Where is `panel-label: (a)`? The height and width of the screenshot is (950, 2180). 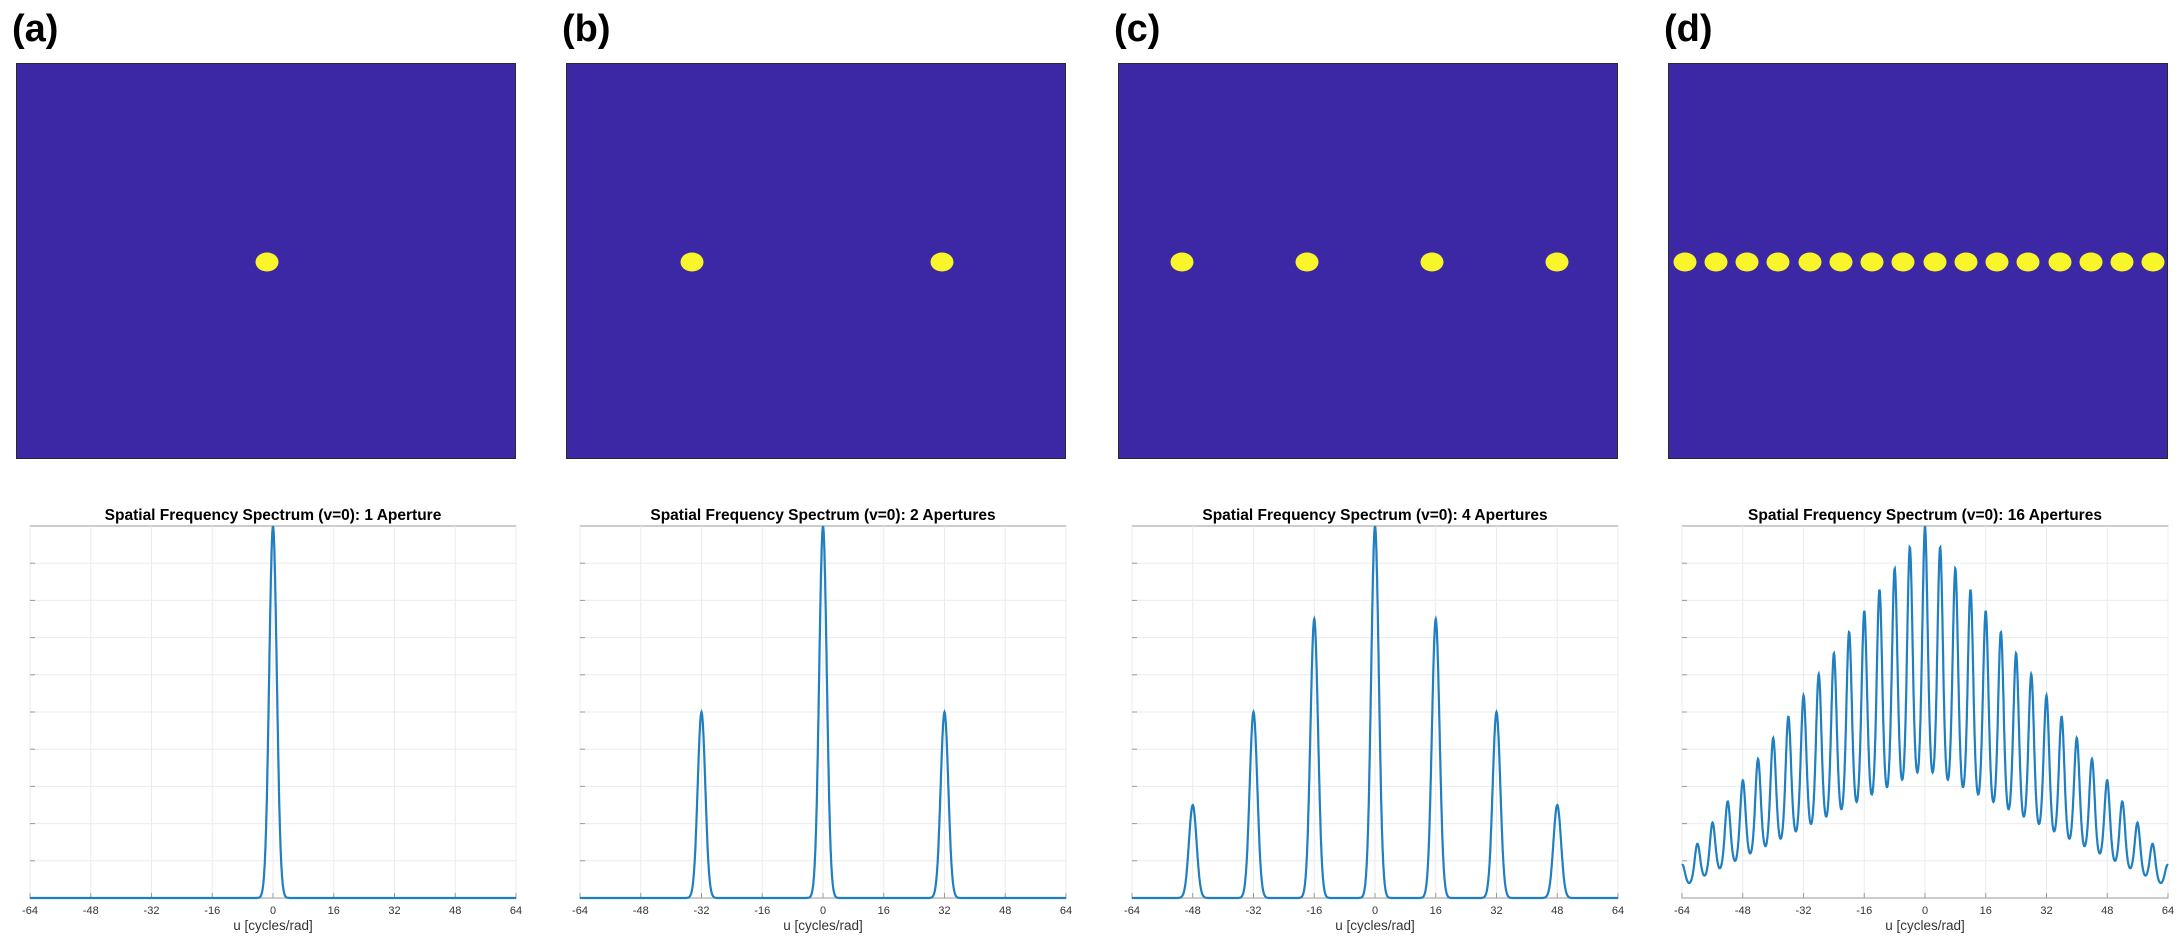
panel-label: (a) is located at coordinates (35, 29).